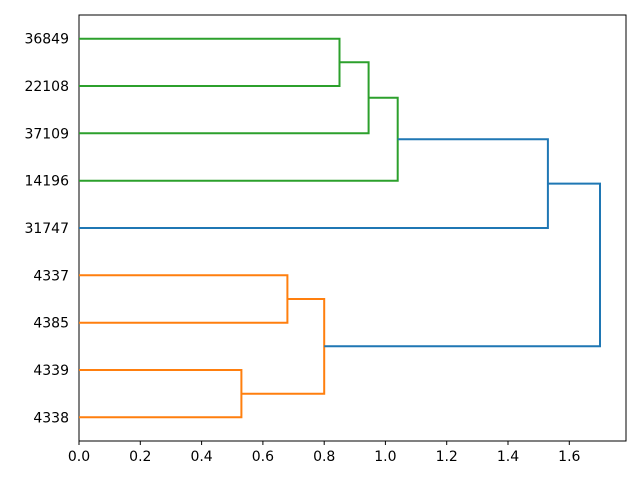 The height and width of the screenshot is (484, 640). What do you see at coordinates (46, 182) in the screenshot?
I see `leaf-label: 14196` at bounding box center [46, 182].